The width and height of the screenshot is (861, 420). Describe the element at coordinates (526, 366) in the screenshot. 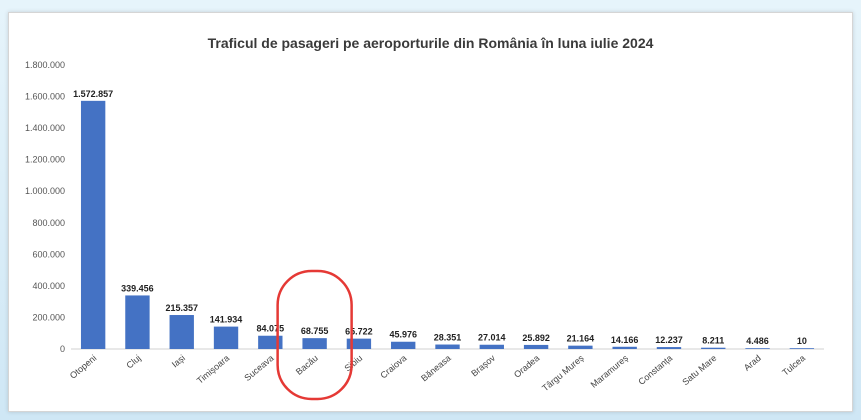

I see `x-tick-label: Oradea` at that location.